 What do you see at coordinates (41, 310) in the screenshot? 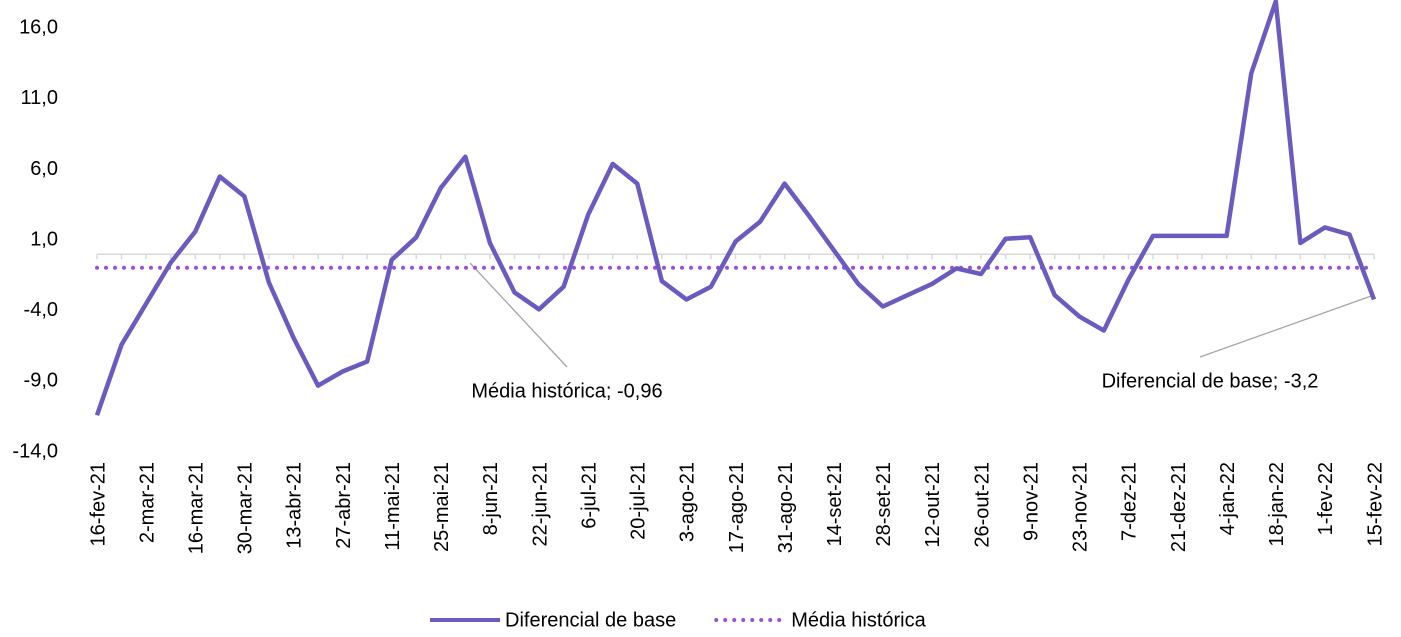
I see `y-tick-label: -4,0` at bounding box center [41, 310].